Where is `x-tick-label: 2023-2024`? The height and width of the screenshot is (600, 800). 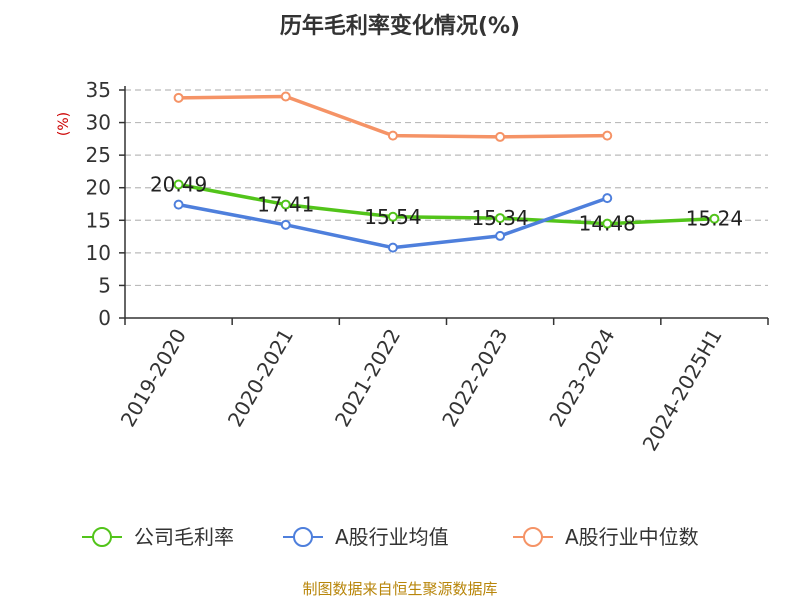
x-tick-label: 2023-2024 is located at coordinates (581, 378).